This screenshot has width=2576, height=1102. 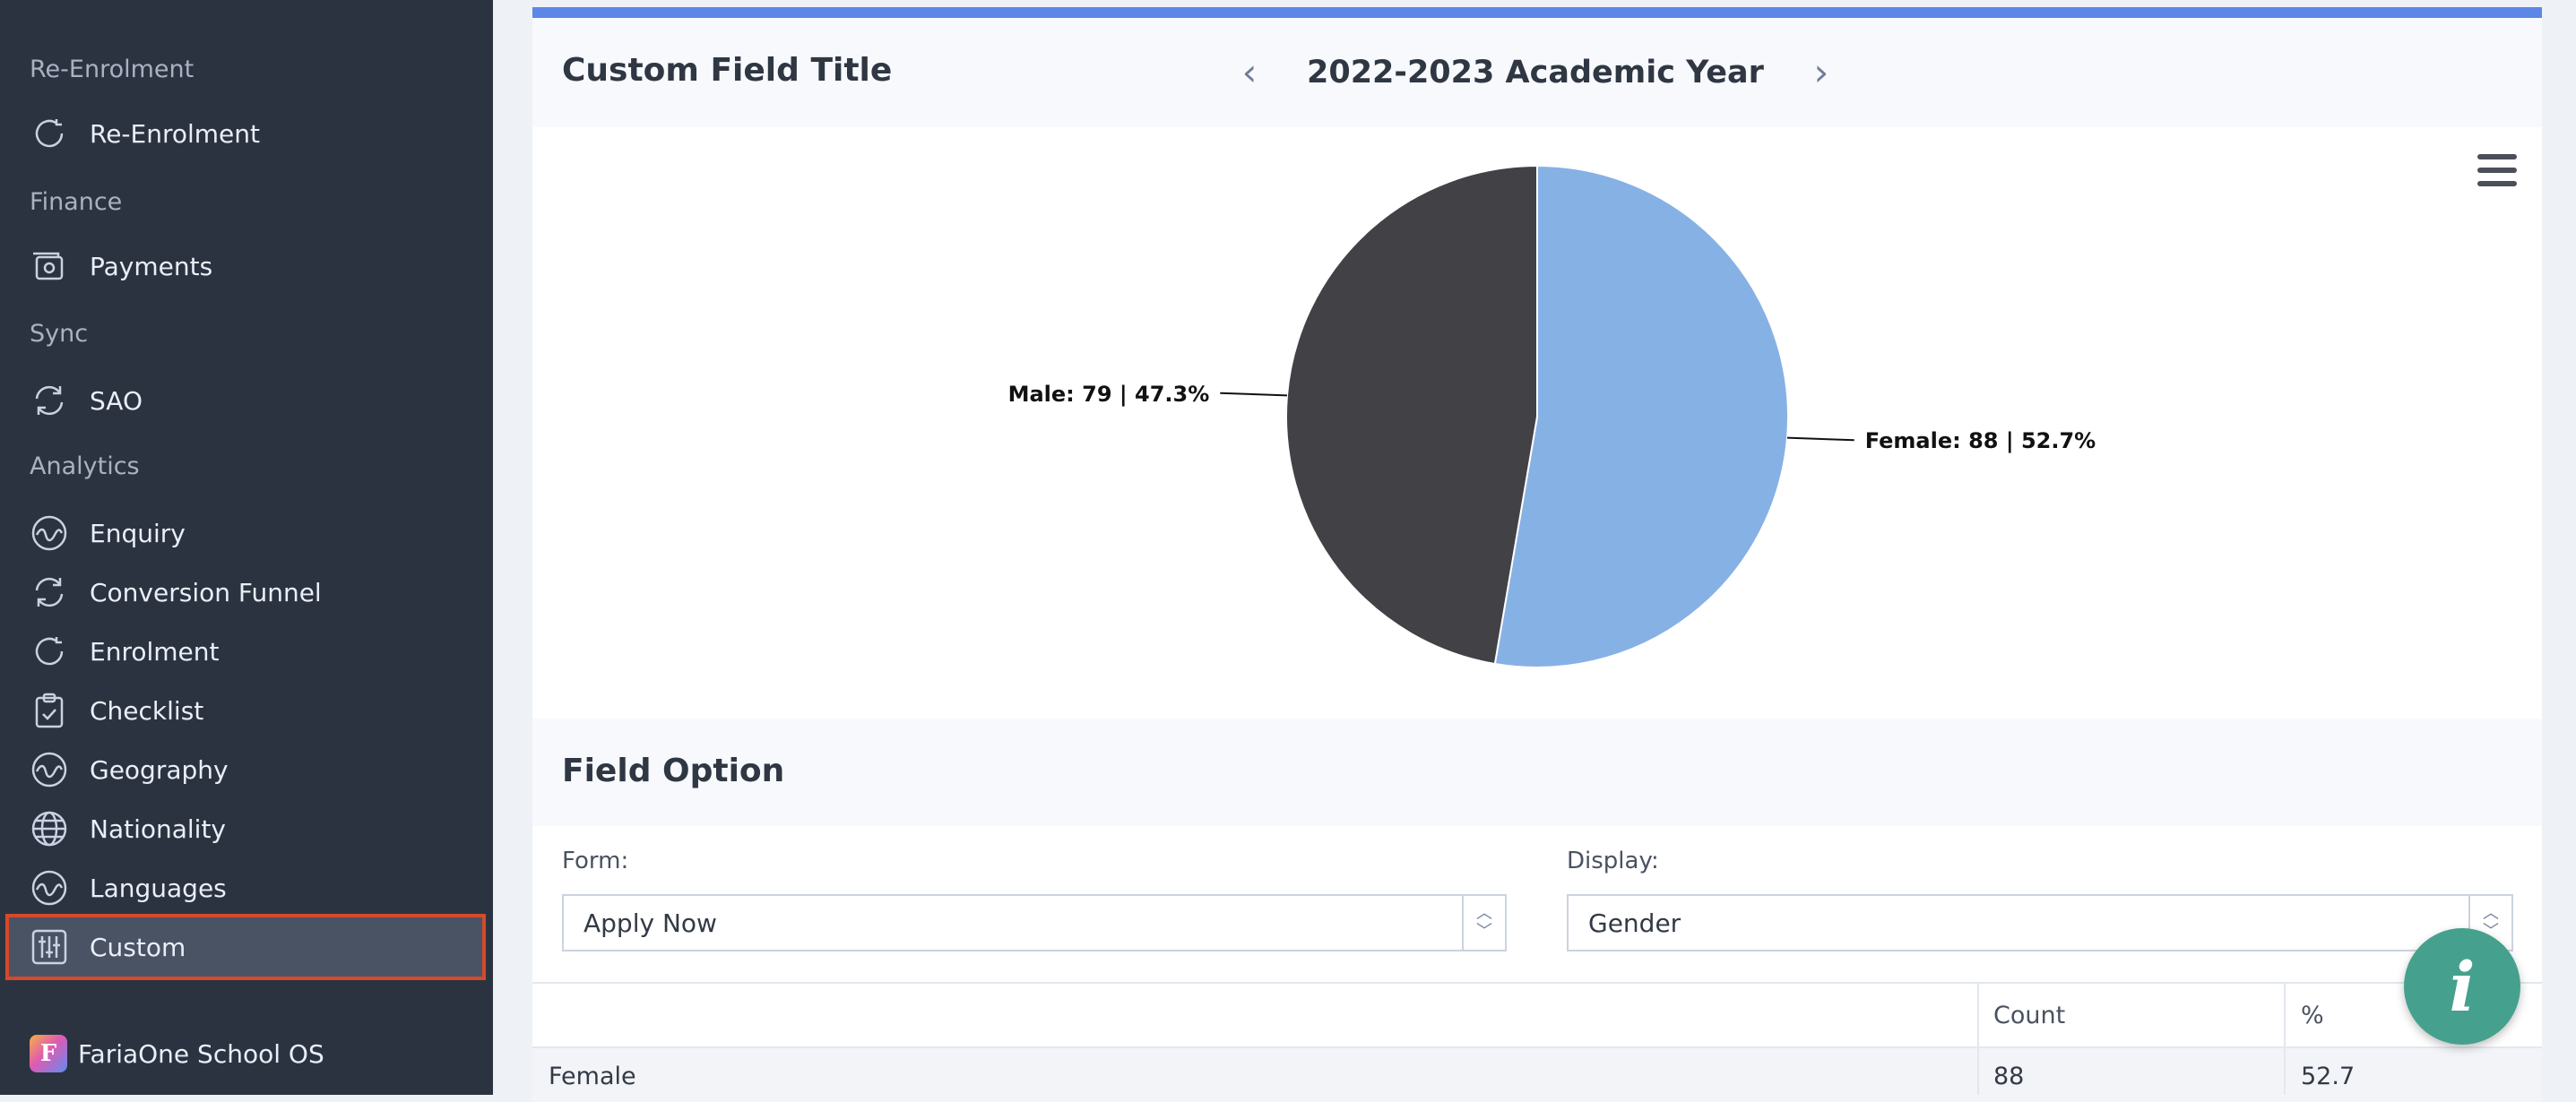 What do you see at coordinates (147, 710) in the screenshot?
I see `sidebar-item-label: Checklist` at bounding box center [147, 710].